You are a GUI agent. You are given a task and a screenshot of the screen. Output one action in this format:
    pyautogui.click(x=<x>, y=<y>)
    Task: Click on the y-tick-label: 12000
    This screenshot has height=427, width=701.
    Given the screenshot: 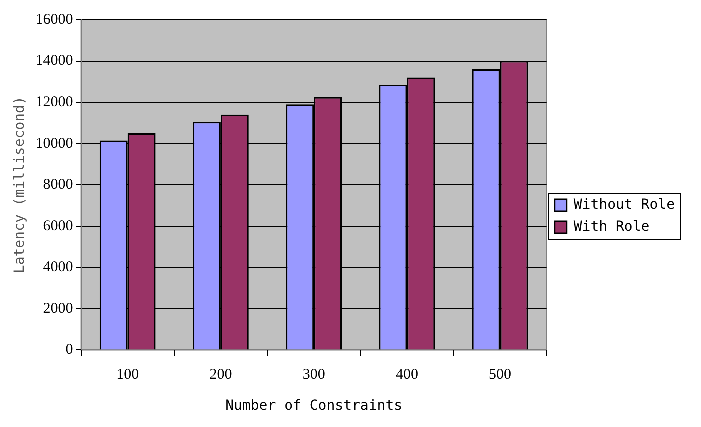 What is the action you would take?
    pyautogui.click(x=55, y=102)
    